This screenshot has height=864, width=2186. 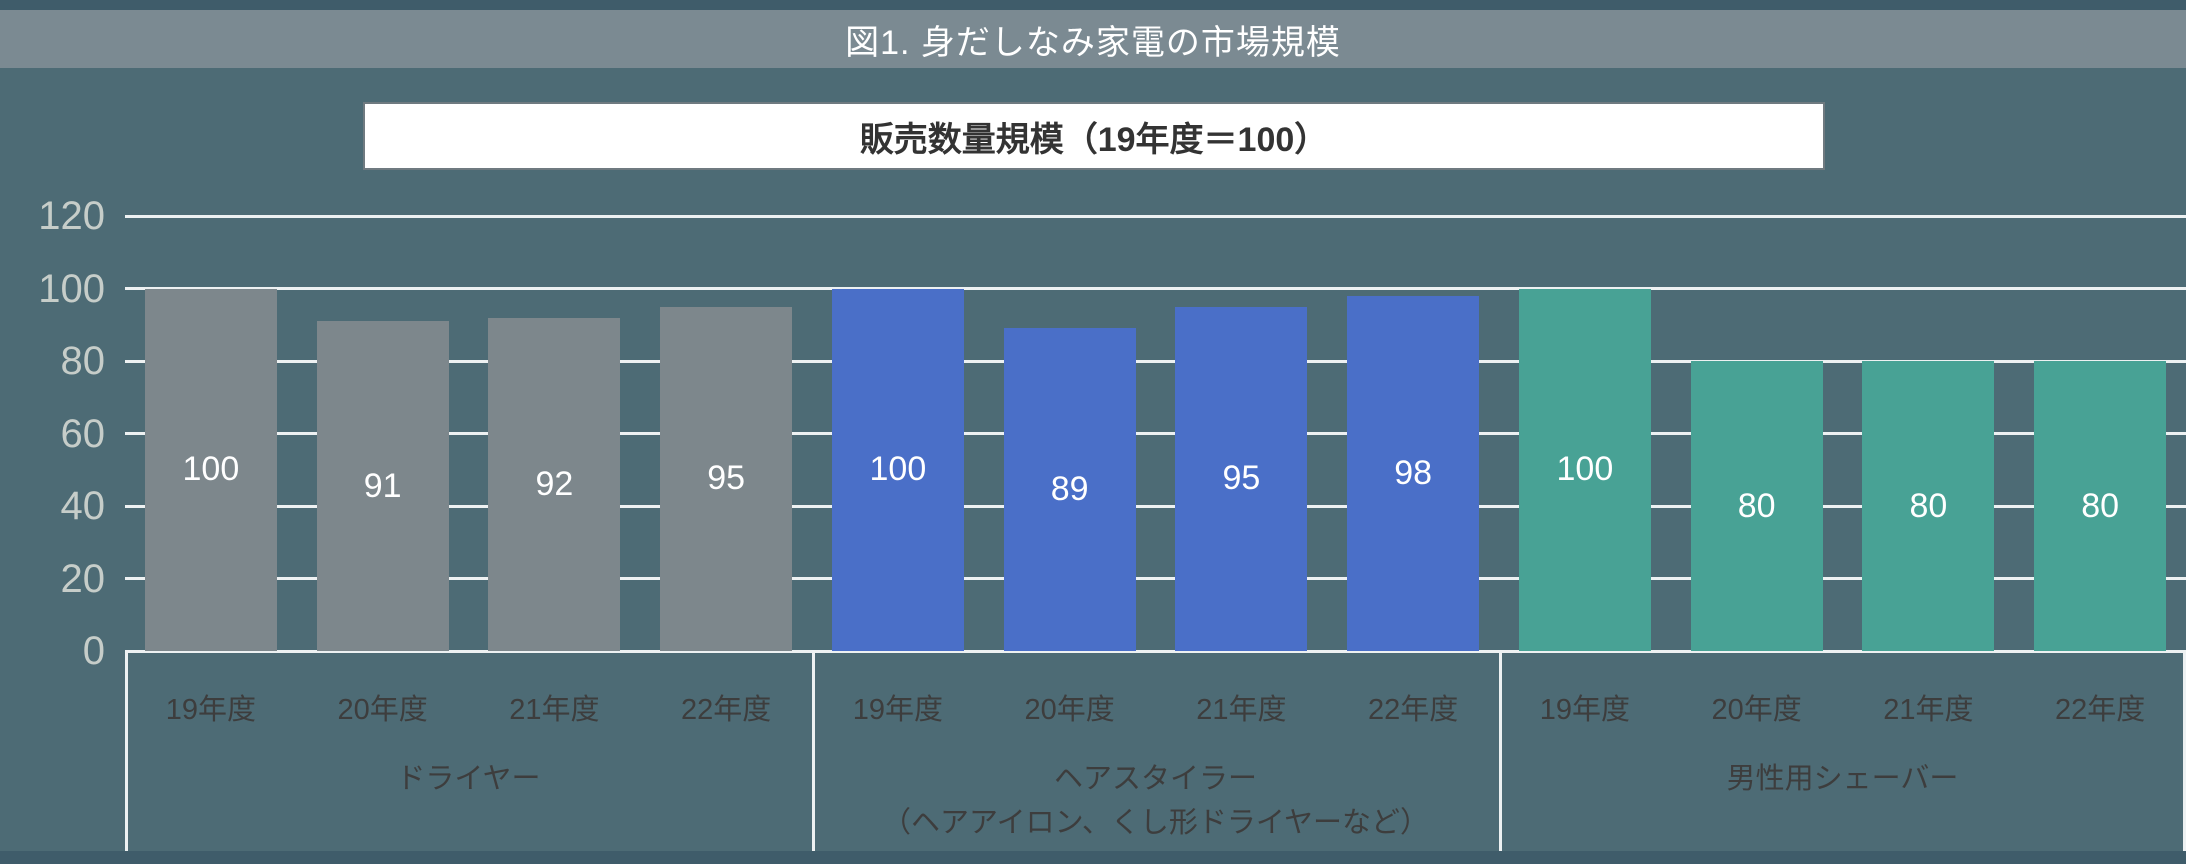 What do you see at coordinates (1093, 42) in the screenshot?
I see `figure-title: 図1. 身だしなみ家電の市場規模` at bounding box center [1093, 42].